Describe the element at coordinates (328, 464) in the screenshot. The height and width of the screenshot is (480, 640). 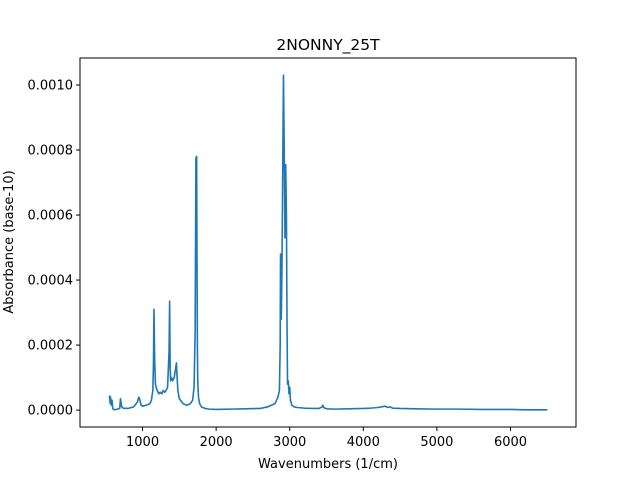
I see `x-axis-label: Wavenumbers (1/cm)` at that location.